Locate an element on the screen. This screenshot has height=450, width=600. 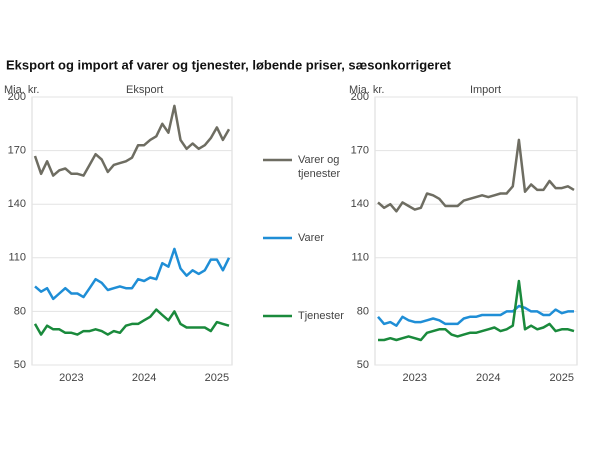
legend-label: Varer is located at coordinates (311, 238).